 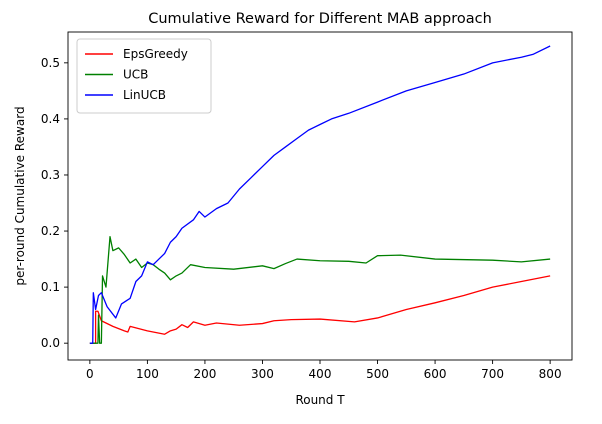 What do you see at coordinates (492, 374) in the screenshot?
I see `x-tick-label: 700` at bounding box center [492, 374].